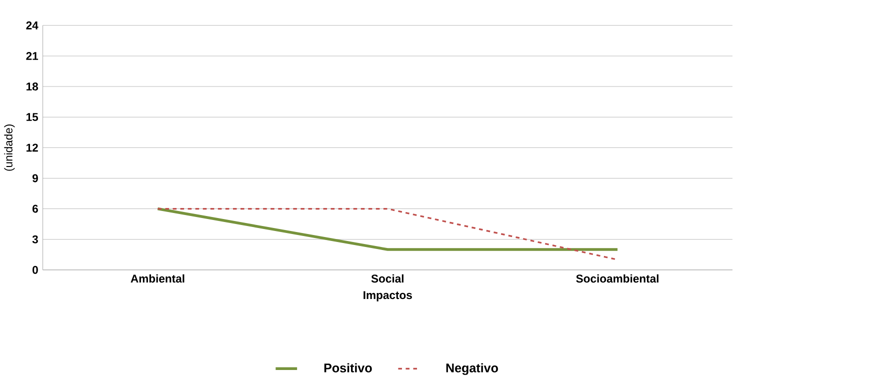  Describe the element at coordinates (32, 86) in the screenshot. I see `y-tick-label: 18` at that location.